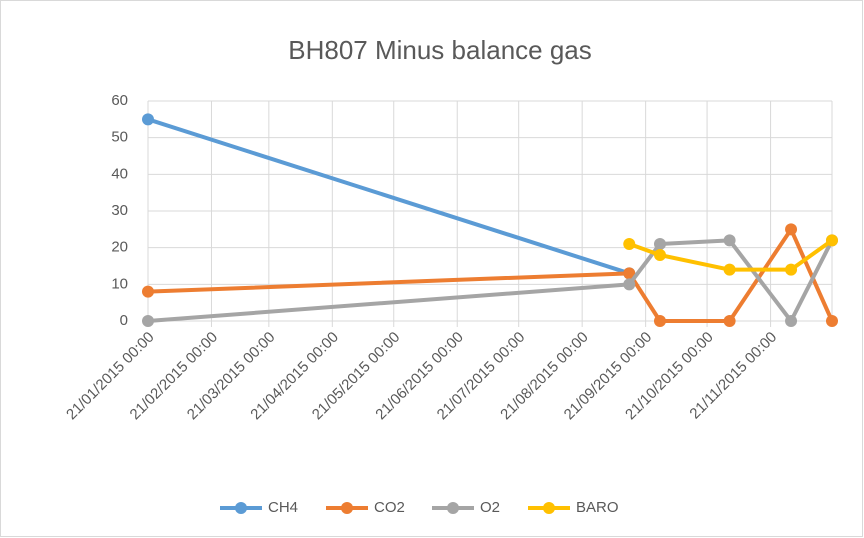 This screenshot has height=538, width=864. What do you see at coordinates (119, 173) in the screenshot?
I see `y-tick-label: 40` at bounding box center [119, 173].